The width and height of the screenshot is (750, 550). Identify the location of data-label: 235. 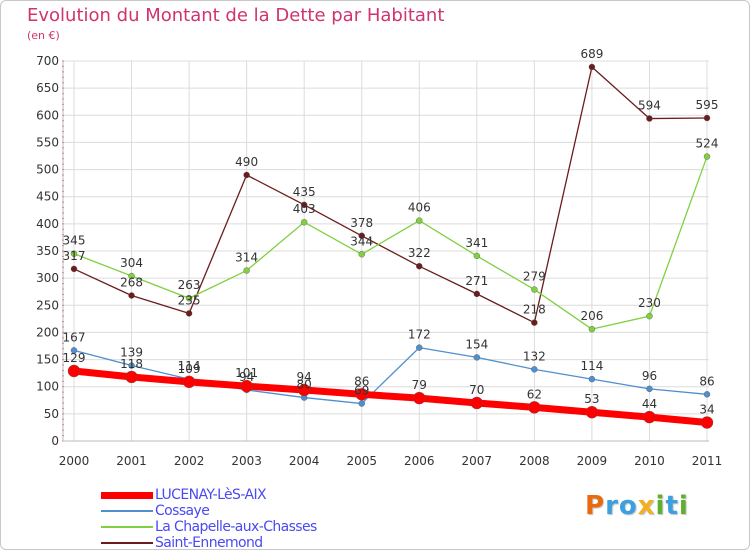
(189, 300).